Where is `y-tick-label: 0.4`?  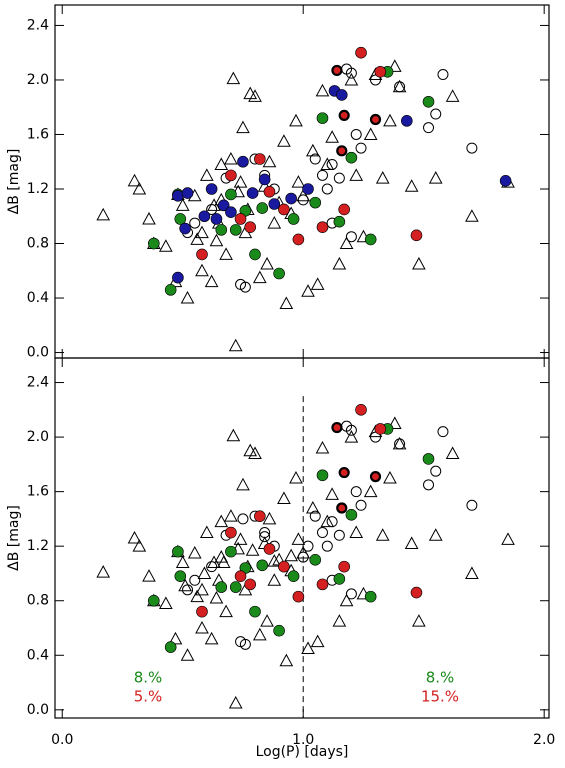 y-tick-label: 0.4 is located at coordinates (38, 655).